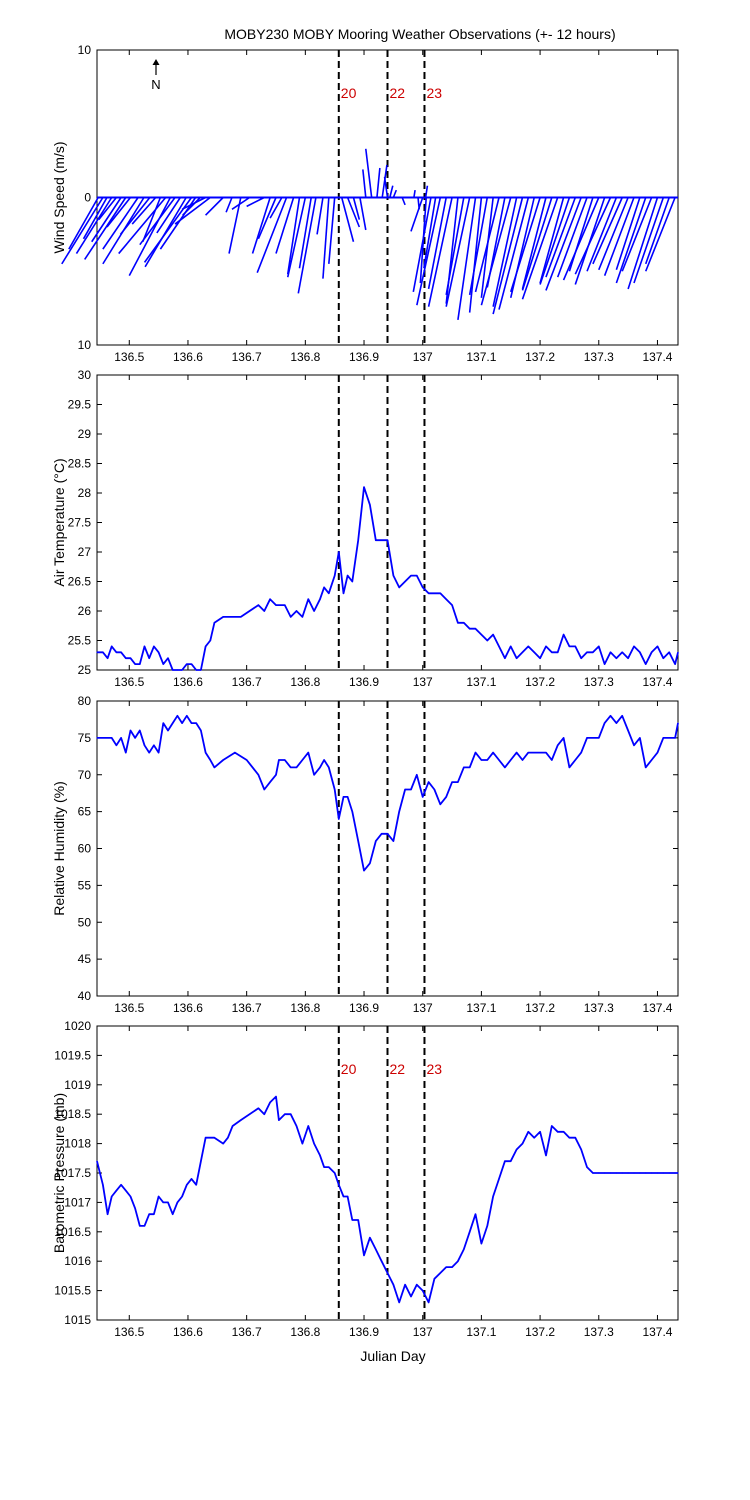 The image size is (750, 1500). Describe the element at coordinates (188, 682) in the screenshot. I see `x-tick-label: 136.6` at that location.